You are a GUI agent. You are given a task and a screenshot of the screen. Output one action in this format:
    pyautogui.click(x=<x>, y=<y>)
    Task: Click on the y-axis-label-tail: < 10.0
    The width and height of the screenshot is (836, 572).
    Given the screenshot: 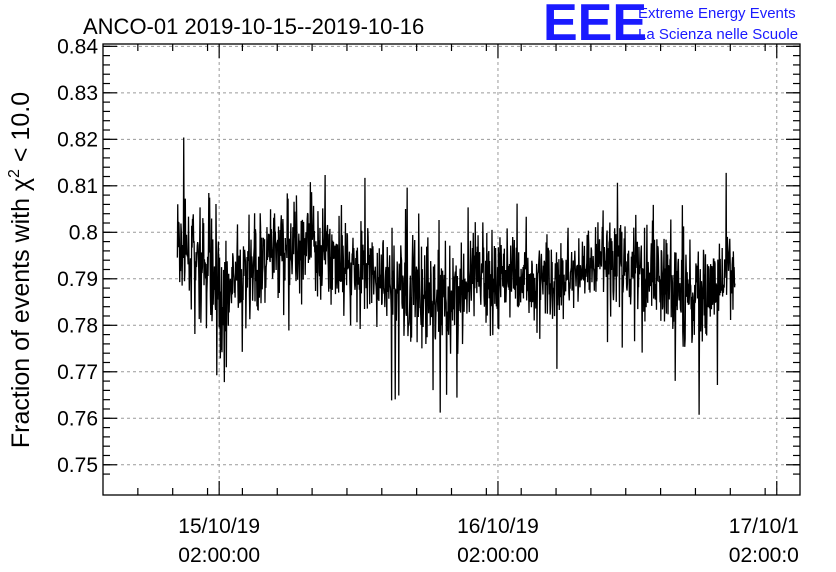 What is the action you would take?
    pyautogui.click(x=21, y=130)
    